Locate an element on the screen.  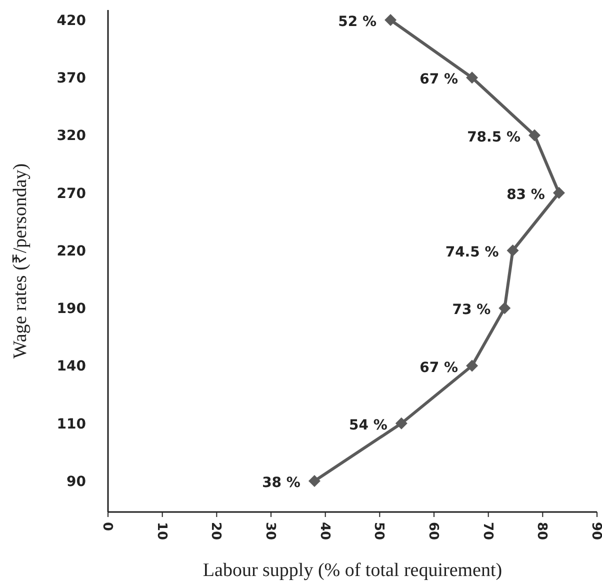
x-tick-label: 40 is located at coordinates (324, 531).